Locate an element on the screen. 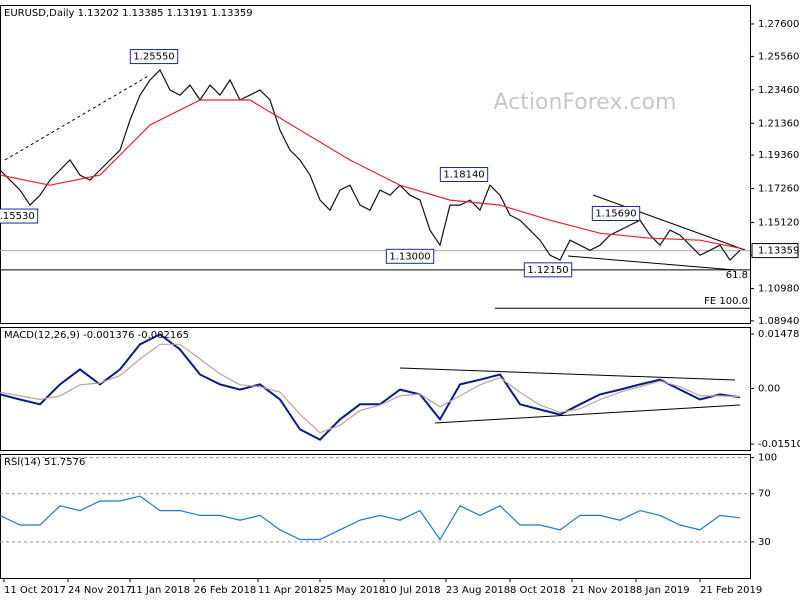  x-tick-label: 25 May 2018 is located at coordinates (352, 590).